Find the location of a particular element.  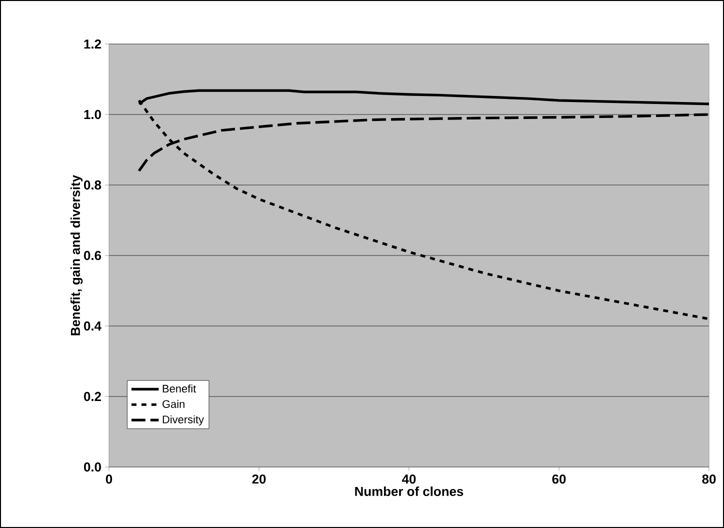

x-tick-label: 20 is located at coordinates (259, 479).